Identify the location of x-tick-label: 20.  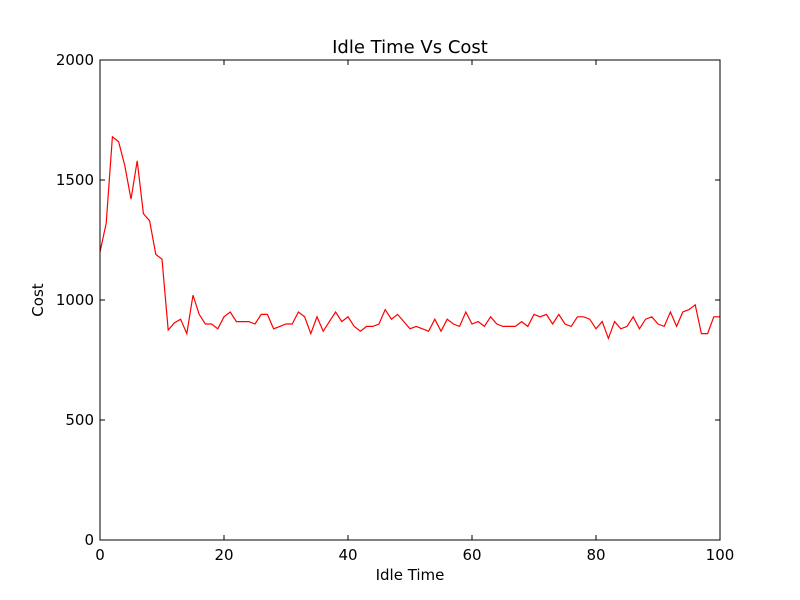
(223, 555).